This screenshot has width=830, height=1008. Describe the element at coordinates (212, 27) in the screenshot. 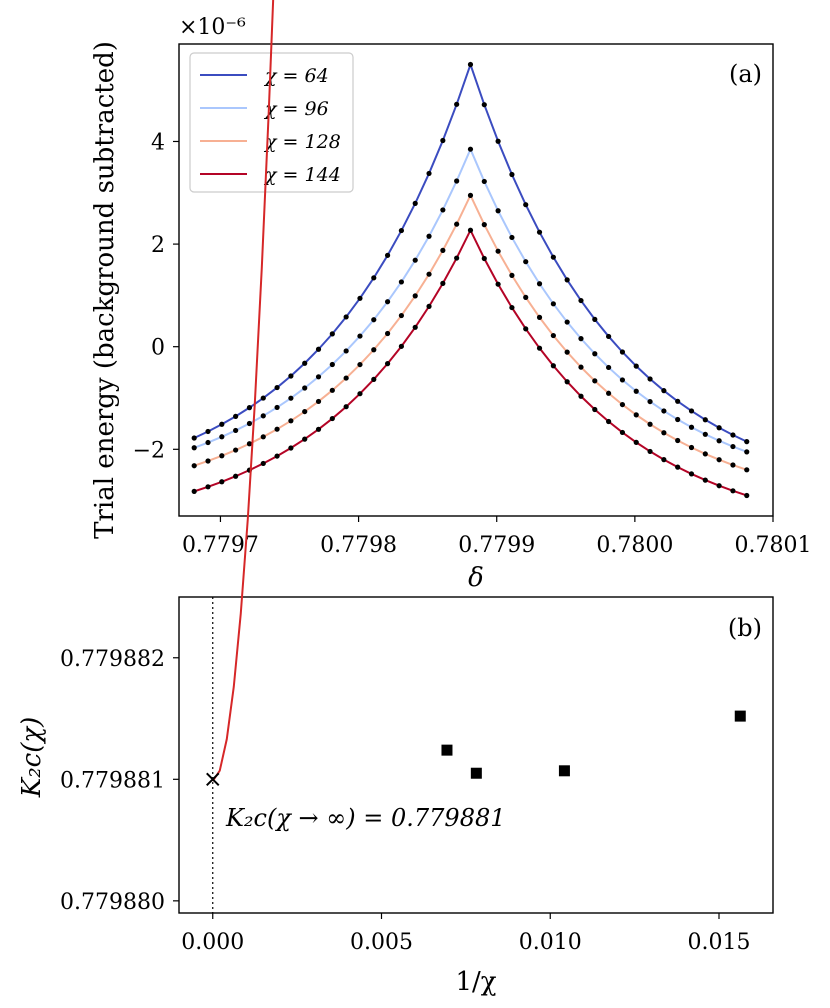

I see `panel-a-y-scale: ×10⁻⁶` at that location.